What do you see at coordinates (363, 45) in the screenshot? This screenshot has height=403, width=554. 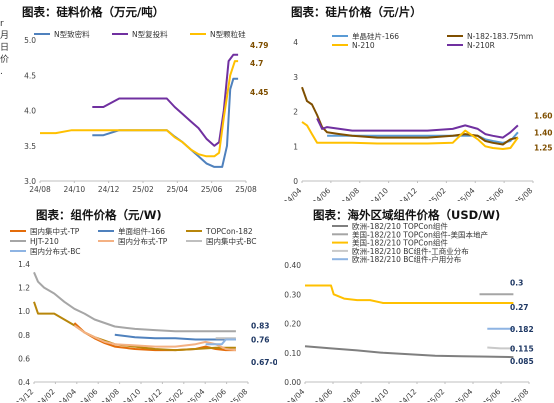 I see `legend-label: N-210` at bounding box center [363, 45].